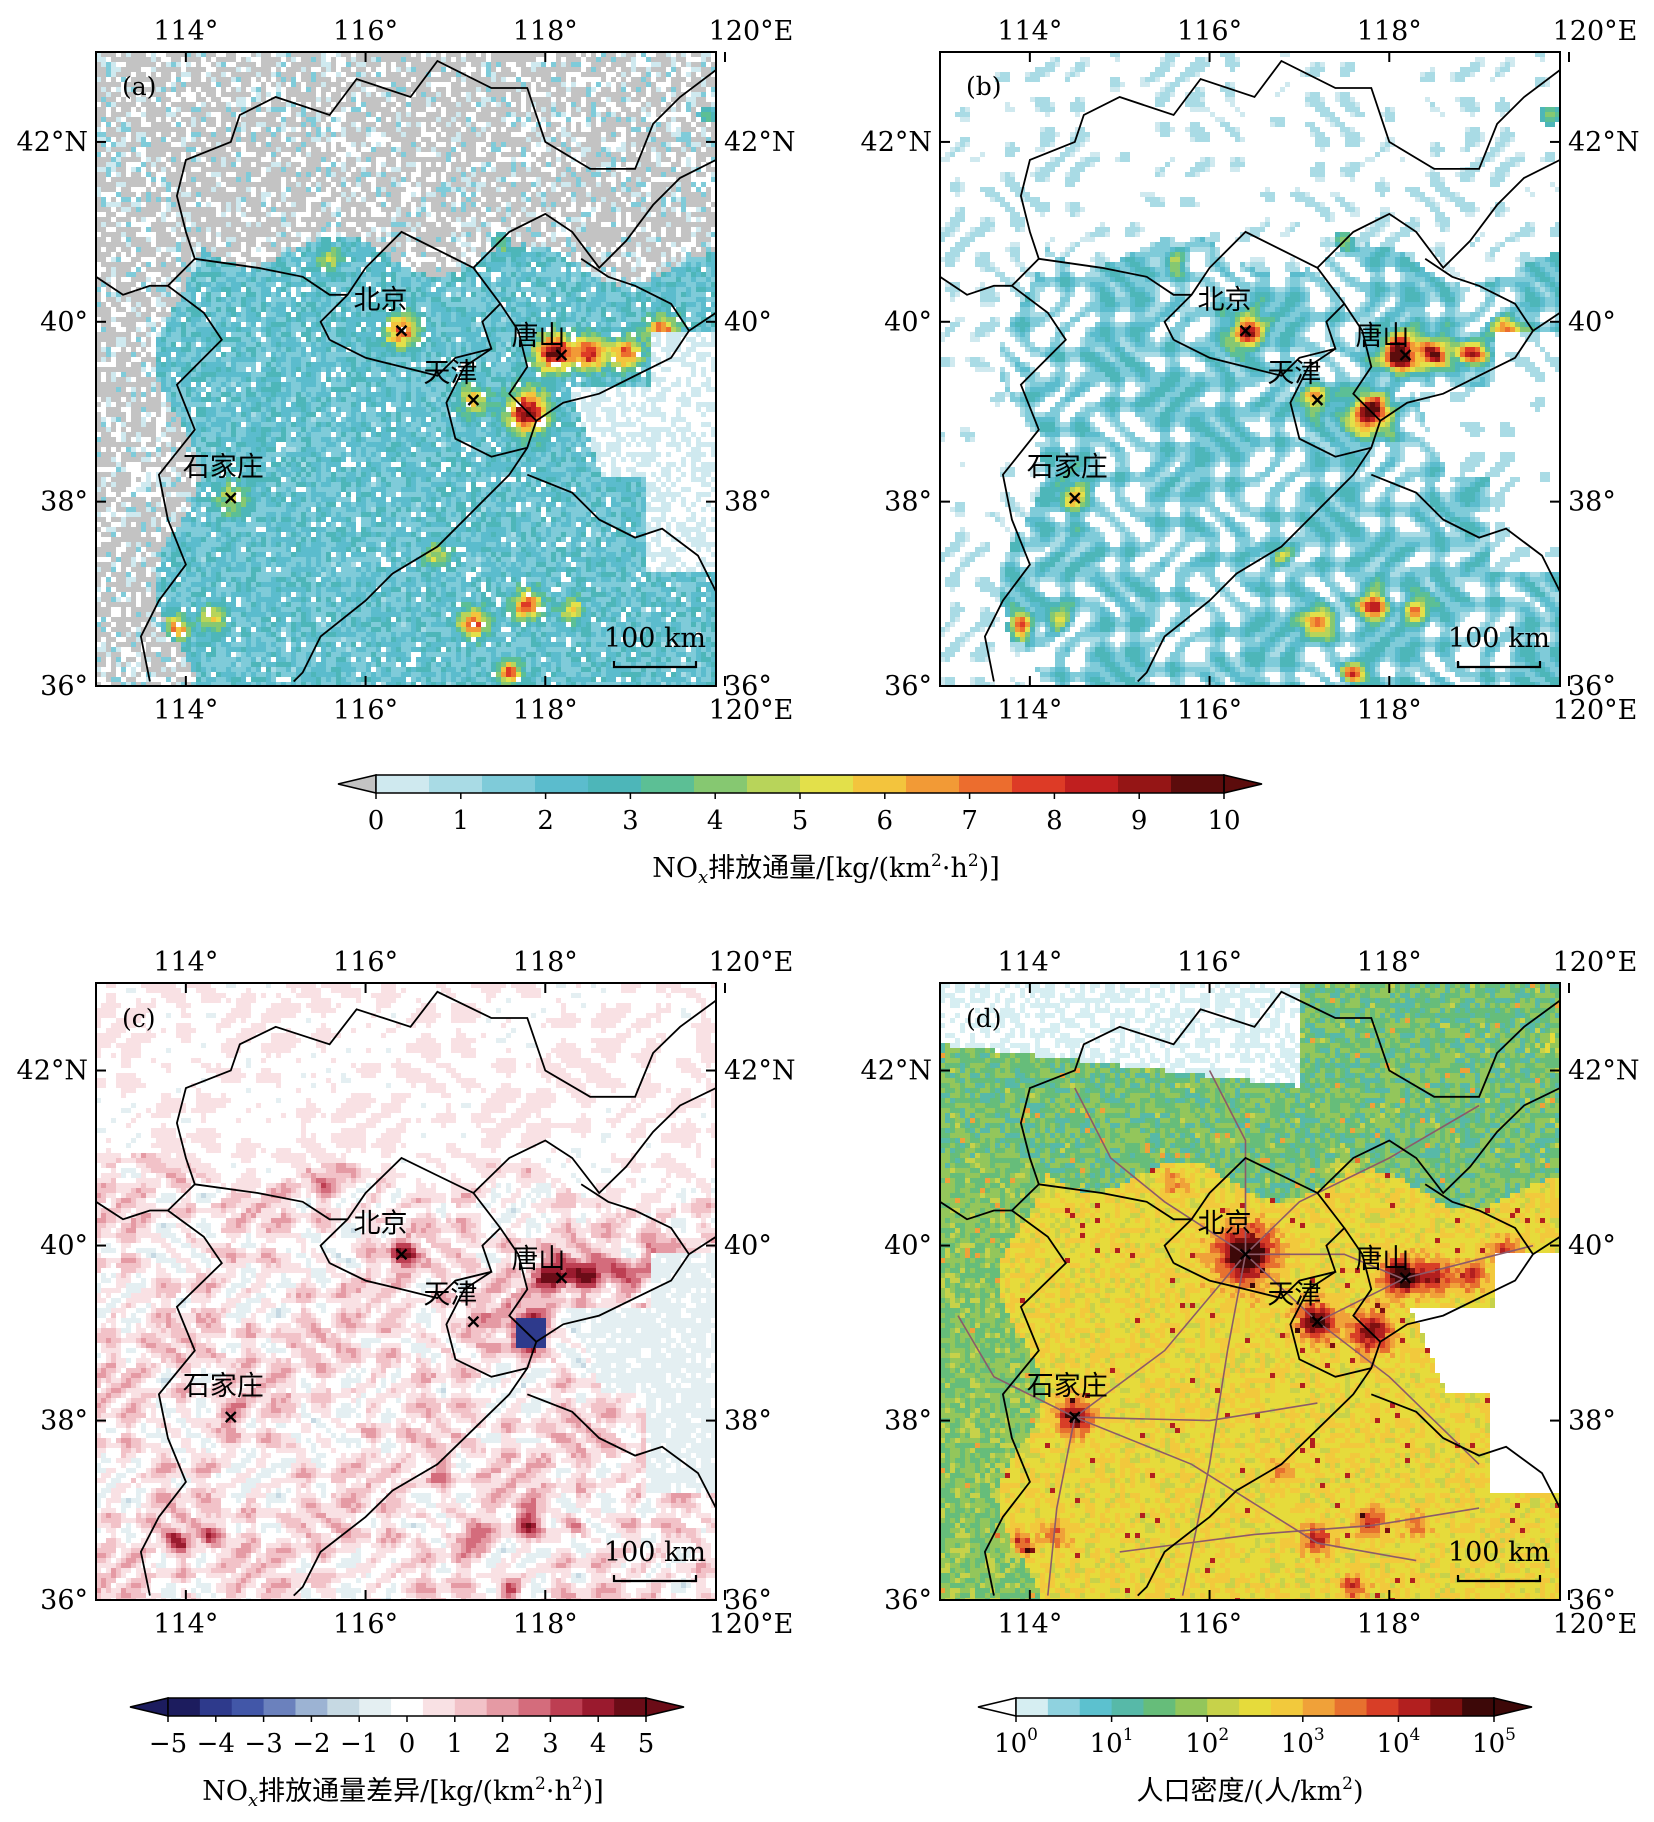 The image size is (1654, 1822). What do you see at coordinates (359, 1744) in the screenshot?
I see `colorbar-tick-label: −1` at bounding box center [359, 1744].